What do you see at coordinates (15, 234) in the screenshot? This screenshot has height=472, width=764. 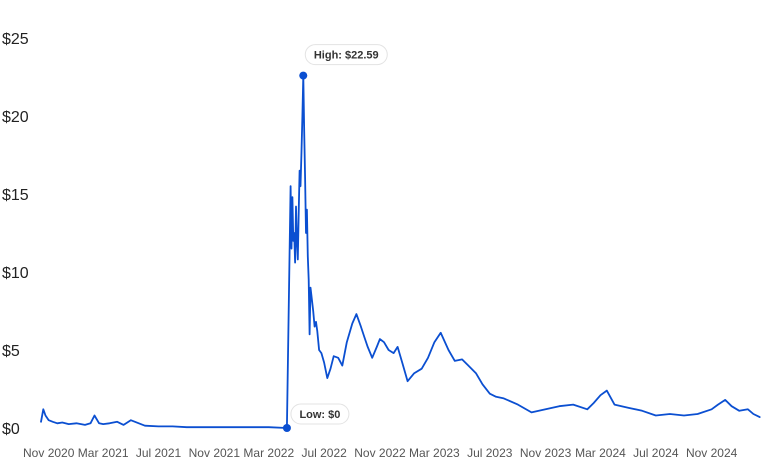 I see `y-axis: $0 $5 $10 $15 $20 $25` at bounding box center [15, 234].